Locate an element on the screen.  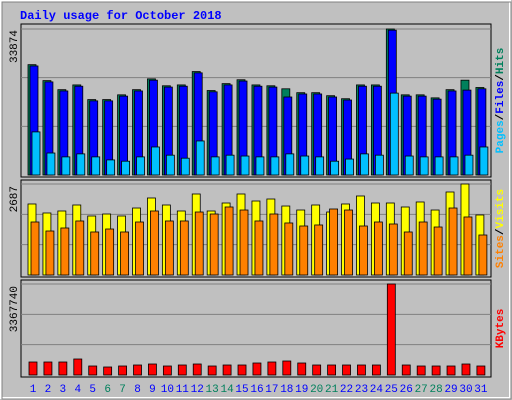
x-tick-label: 4 is located at coordinates (77, 390).